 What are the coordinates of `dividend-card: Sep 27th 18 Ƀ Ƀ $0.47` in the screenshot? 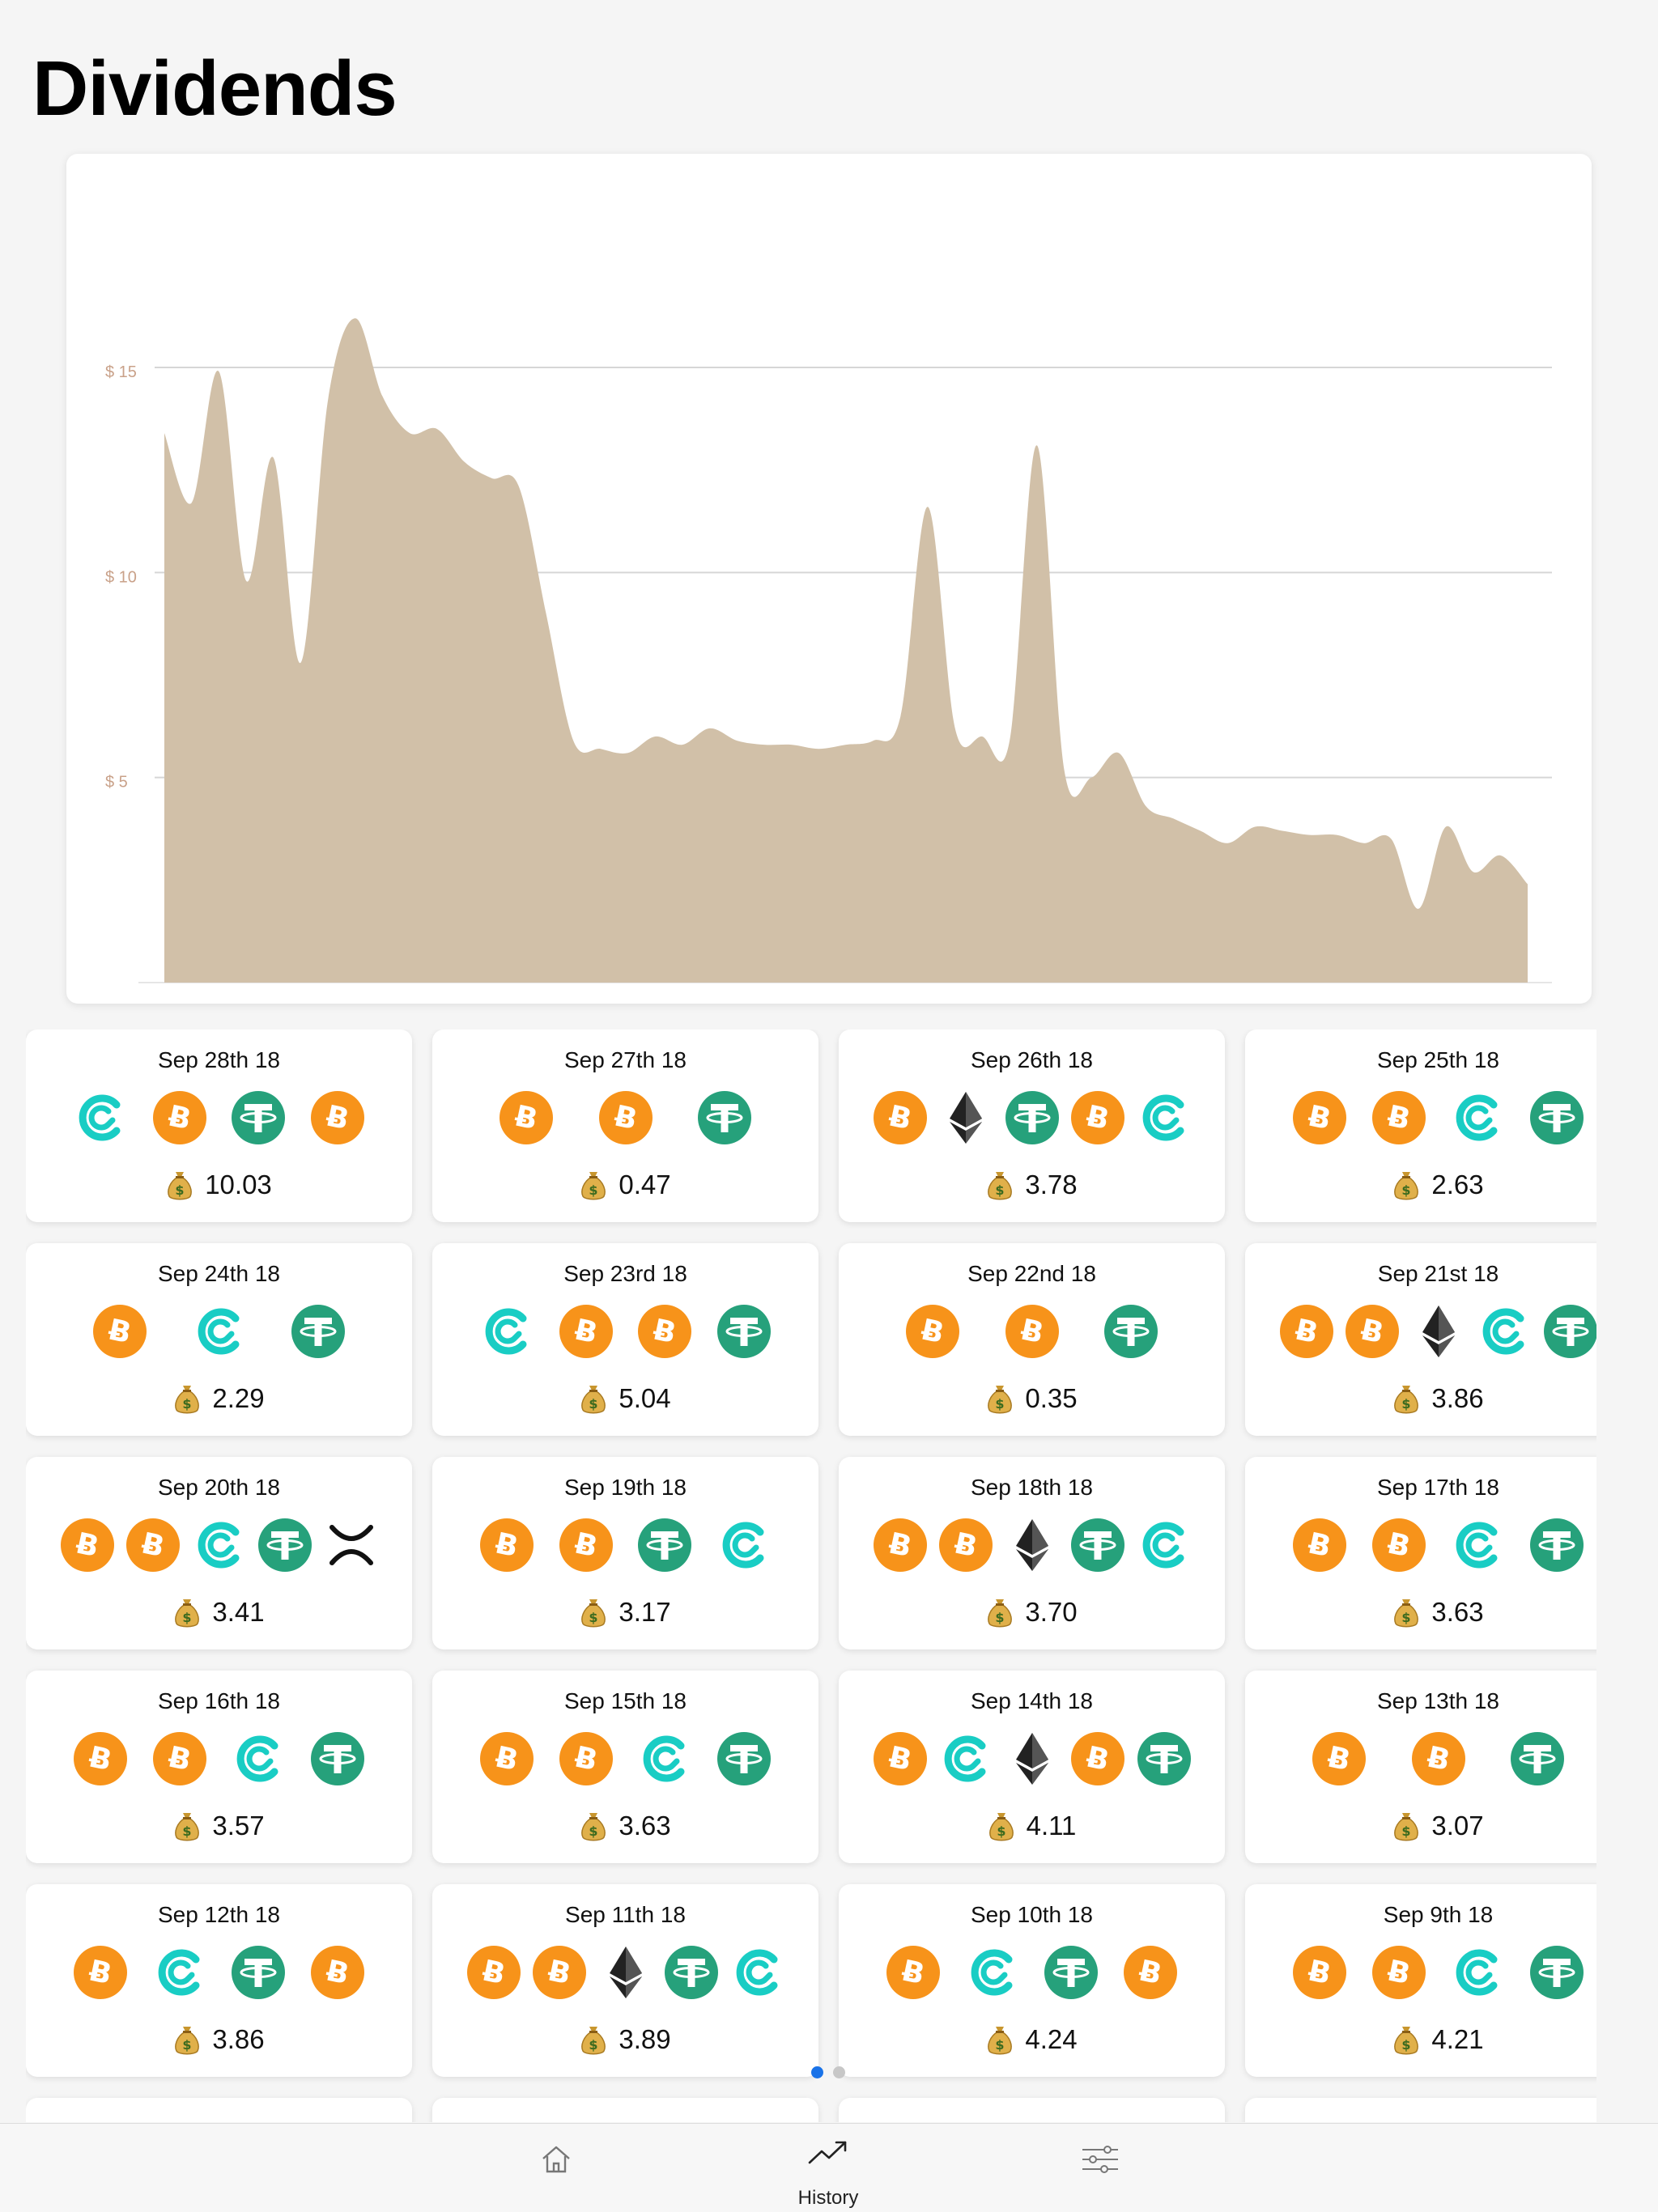 It's located at (625, 1126).